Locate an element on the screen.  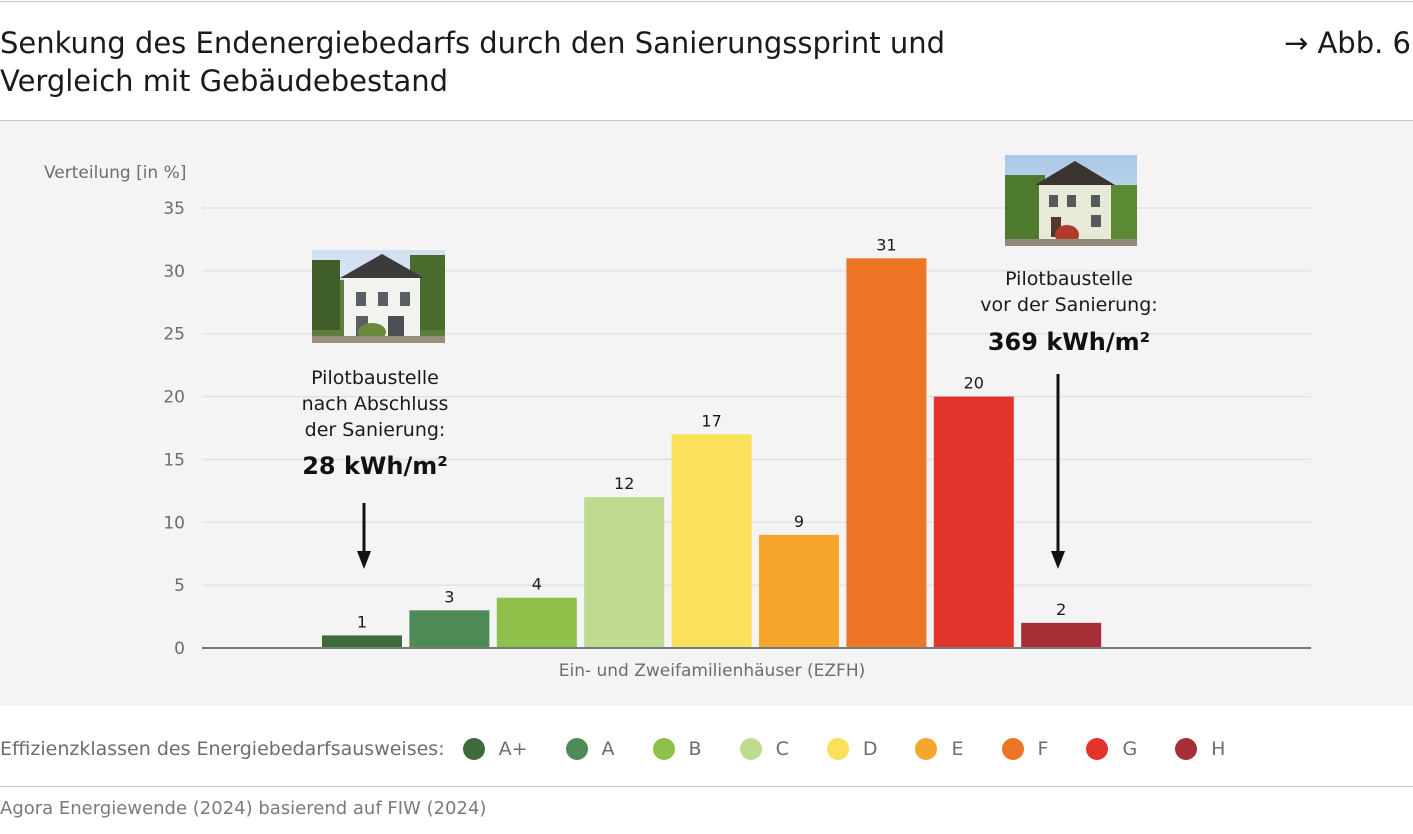
data-label-F: 31 is located at coordinates (886, 244).